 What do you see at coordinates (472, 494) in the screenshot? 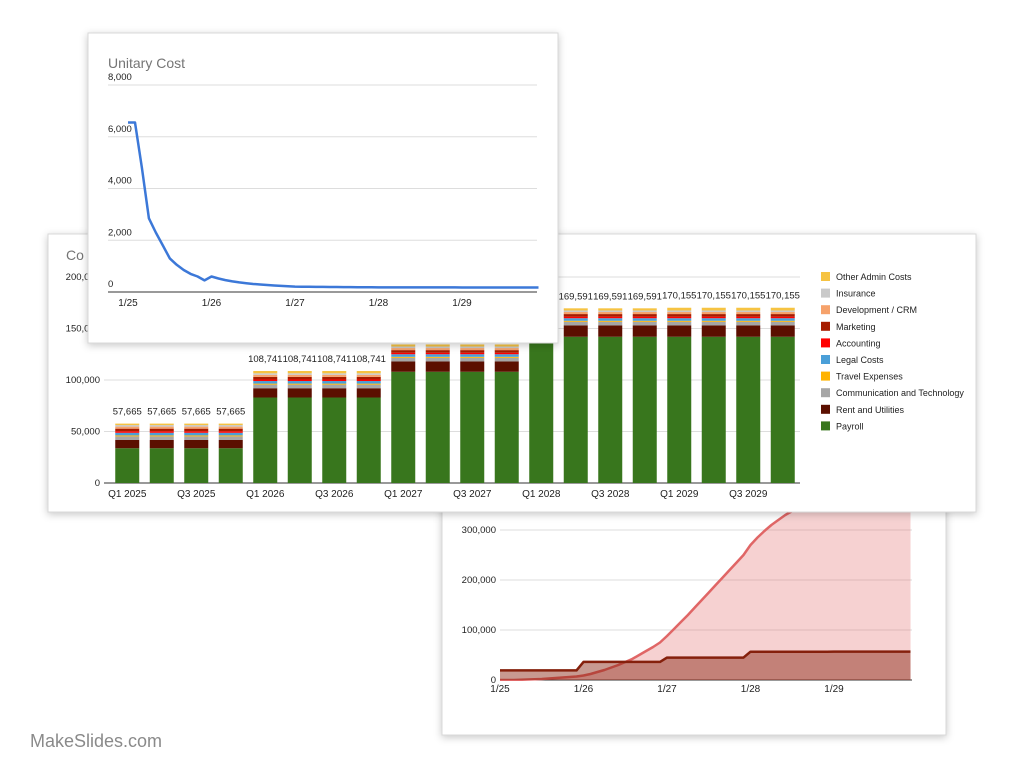
I see `x-tick-label: Q3 2027` at bounding box center [472, 494].